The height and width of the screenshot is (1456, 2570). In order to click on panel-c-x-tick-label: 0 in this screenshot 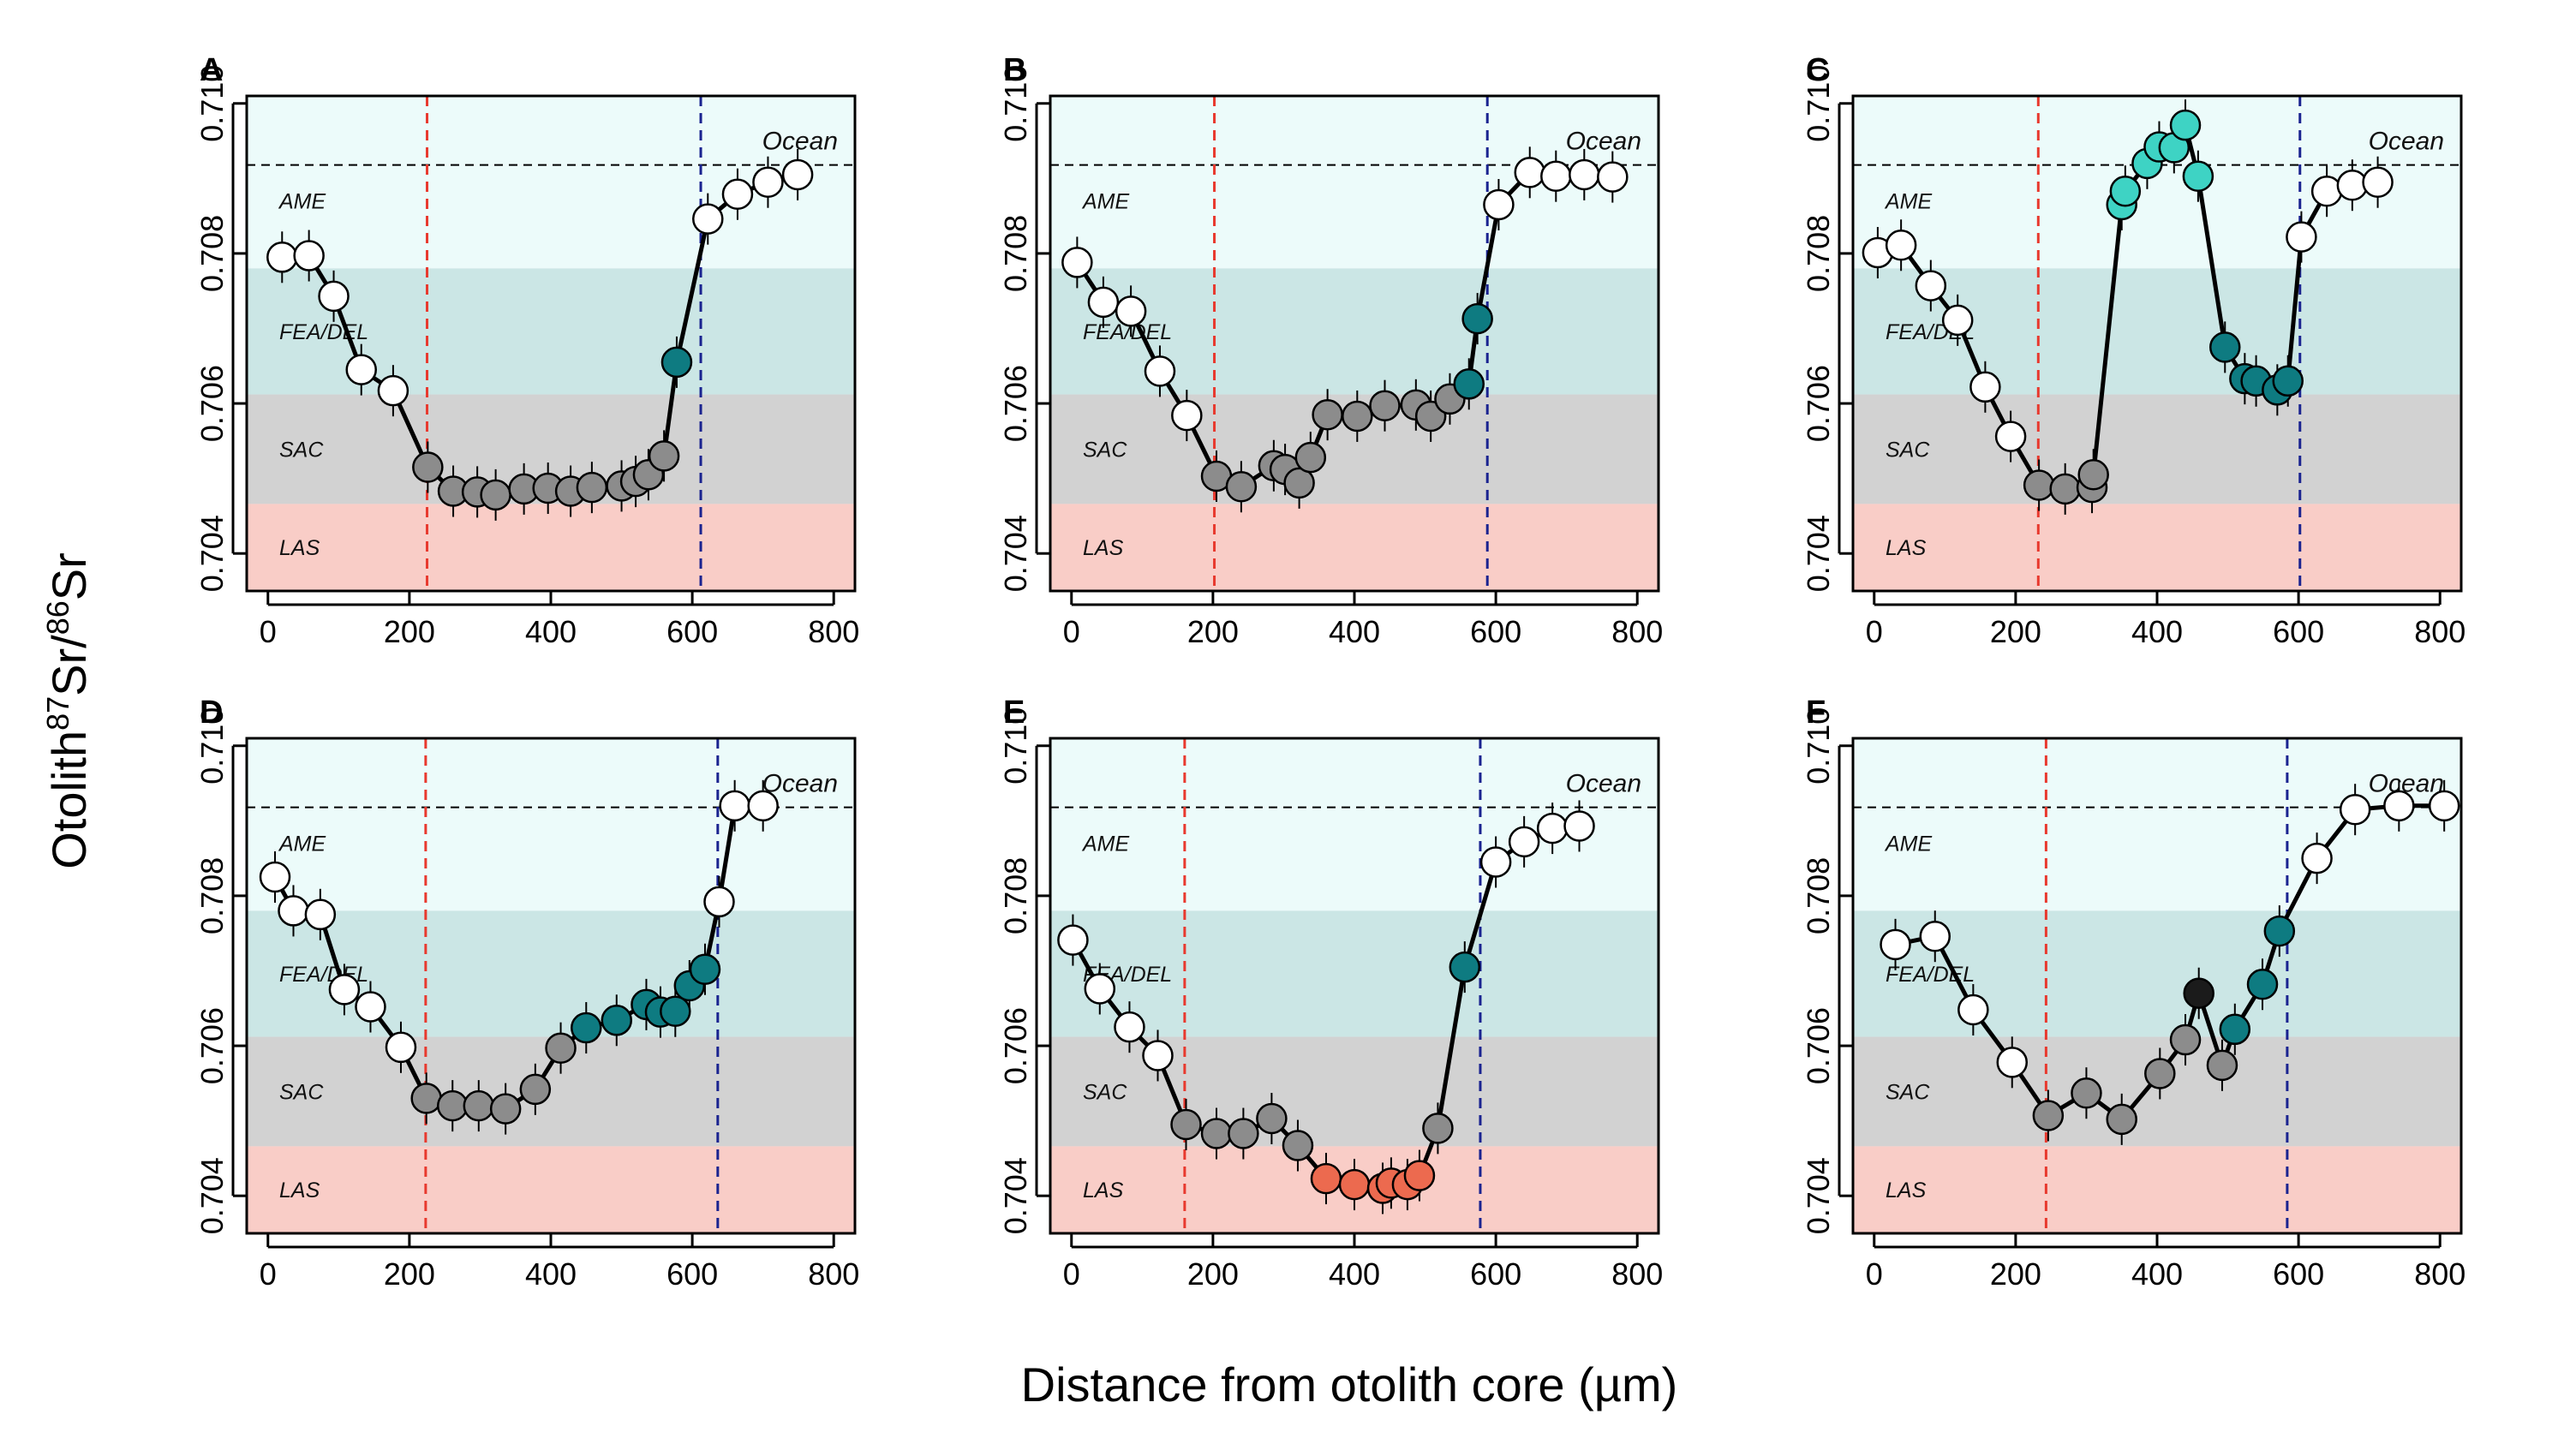, I will do `click(1875, 631)`.